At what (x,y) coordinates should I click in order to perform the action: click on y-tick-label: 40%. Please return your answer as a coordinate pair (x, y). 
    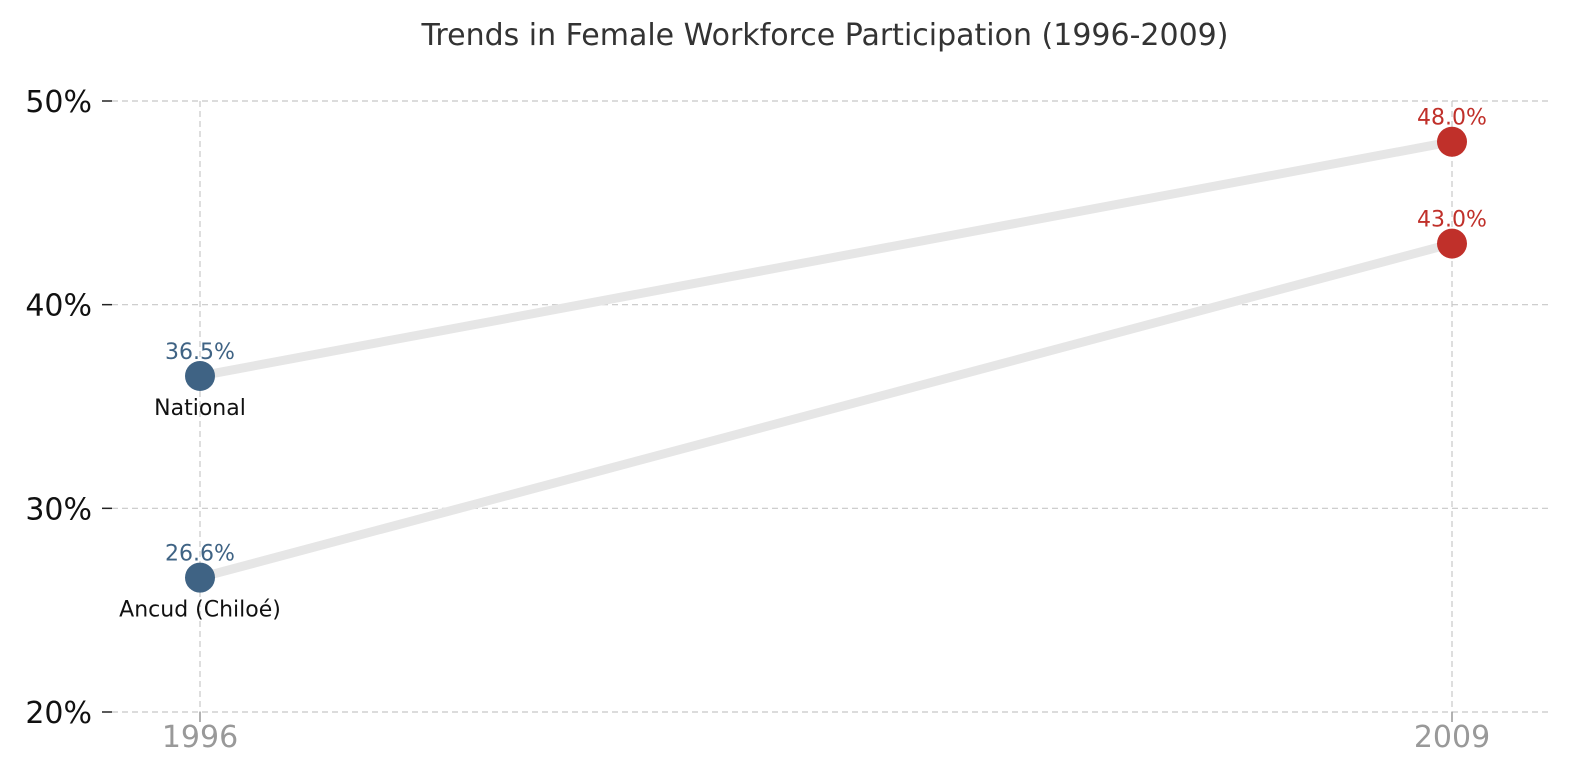
    Looking at the image, I should click on (58, 306).